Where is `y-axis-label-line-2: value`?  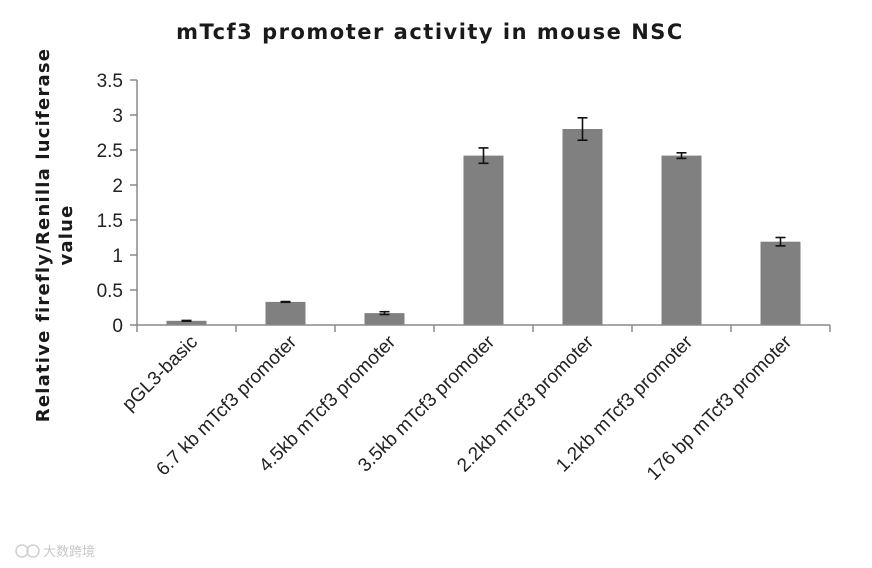
y-axis-label-line-2: value is located at coordinates (66, 234).